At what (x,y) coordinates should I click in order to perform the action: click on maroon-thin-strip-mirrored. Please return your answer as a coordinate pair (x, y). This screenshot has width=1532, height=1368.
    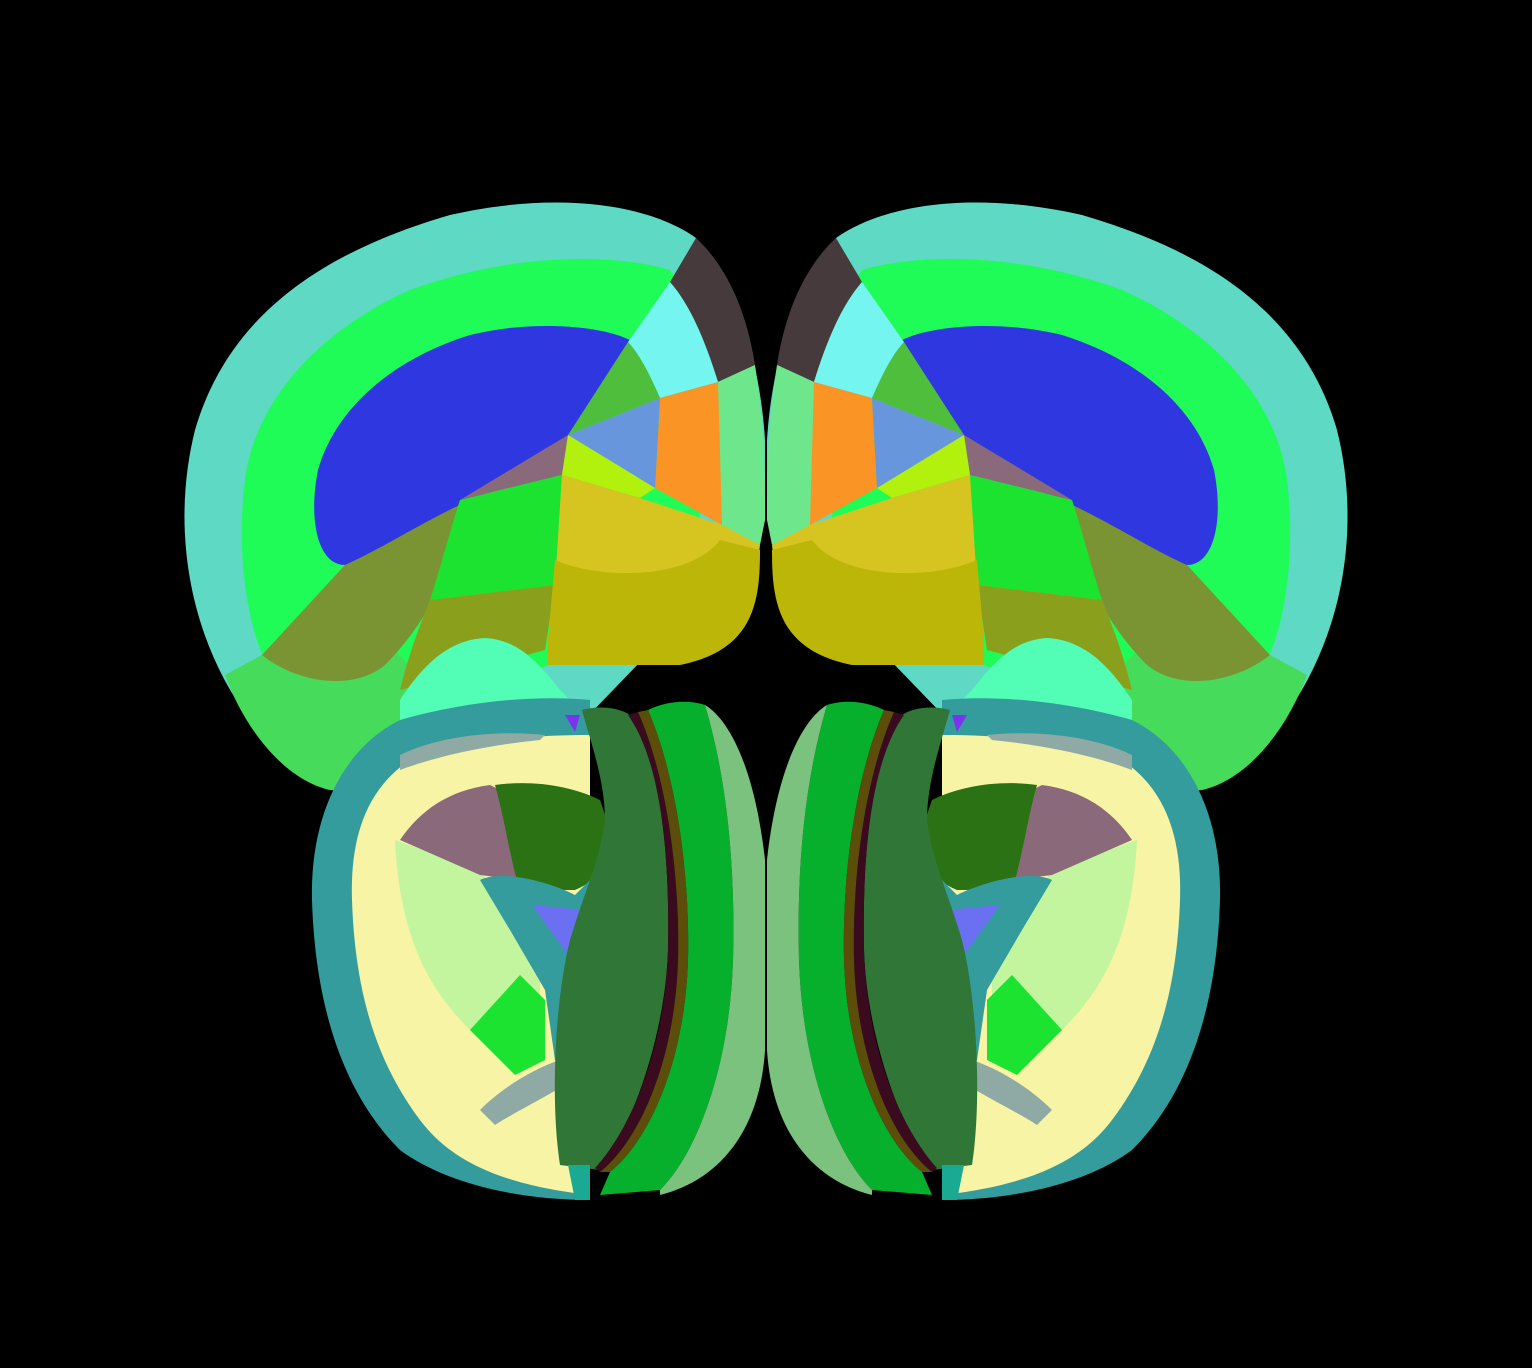
    Looking at the image, I should click on (895, 942).